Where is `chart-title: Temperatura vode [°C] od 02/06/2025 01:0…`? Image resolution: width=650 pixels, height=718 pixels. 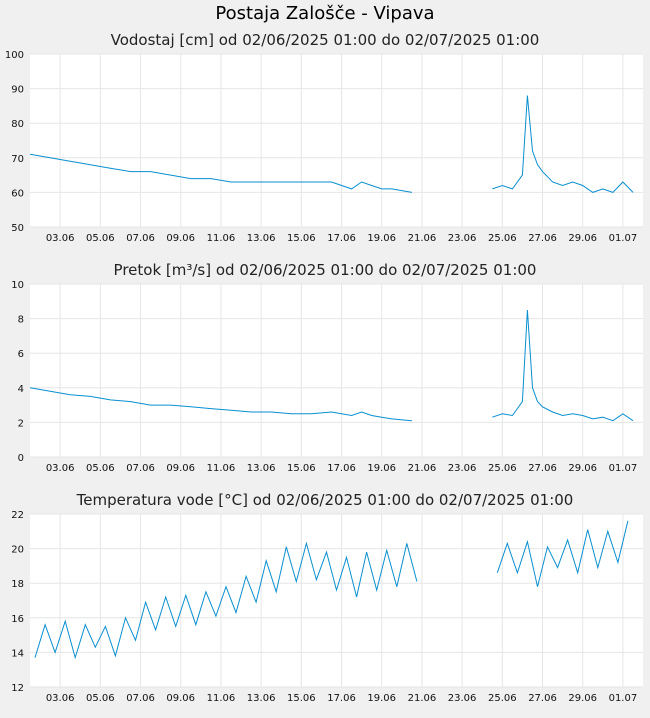 chart-title: Temperatura vode [°C] od 02/06/2025 01:0… is located at coordinates (325, 500).